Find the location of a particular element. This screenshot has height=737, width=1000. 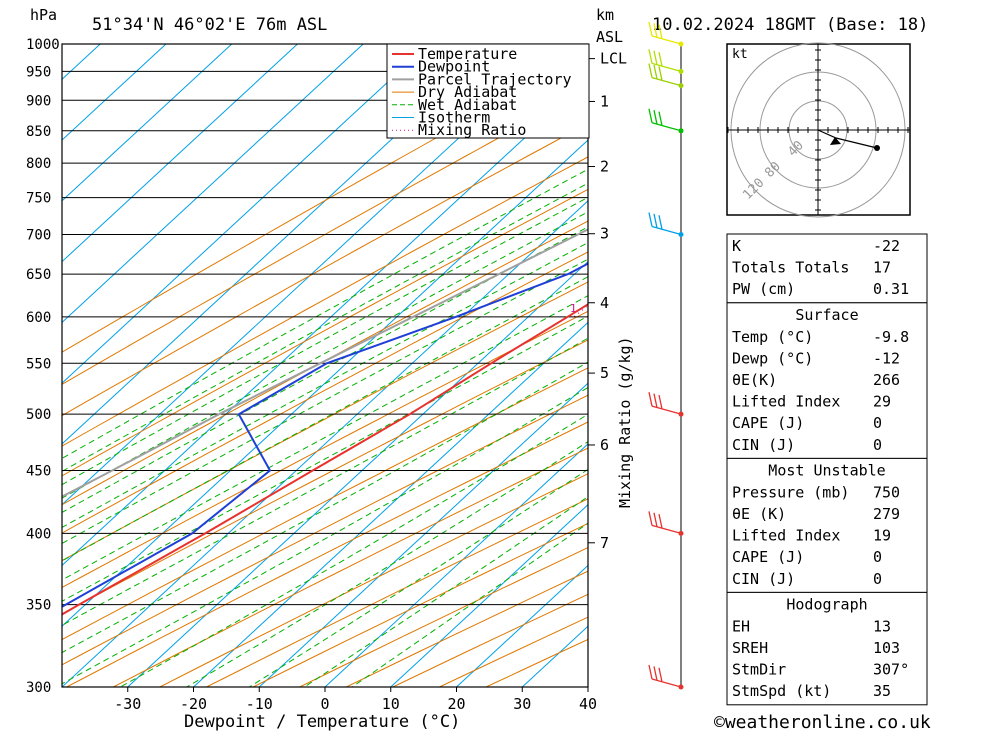

most-unstable-label: CIN (J) is located at coordinates (763, 579).